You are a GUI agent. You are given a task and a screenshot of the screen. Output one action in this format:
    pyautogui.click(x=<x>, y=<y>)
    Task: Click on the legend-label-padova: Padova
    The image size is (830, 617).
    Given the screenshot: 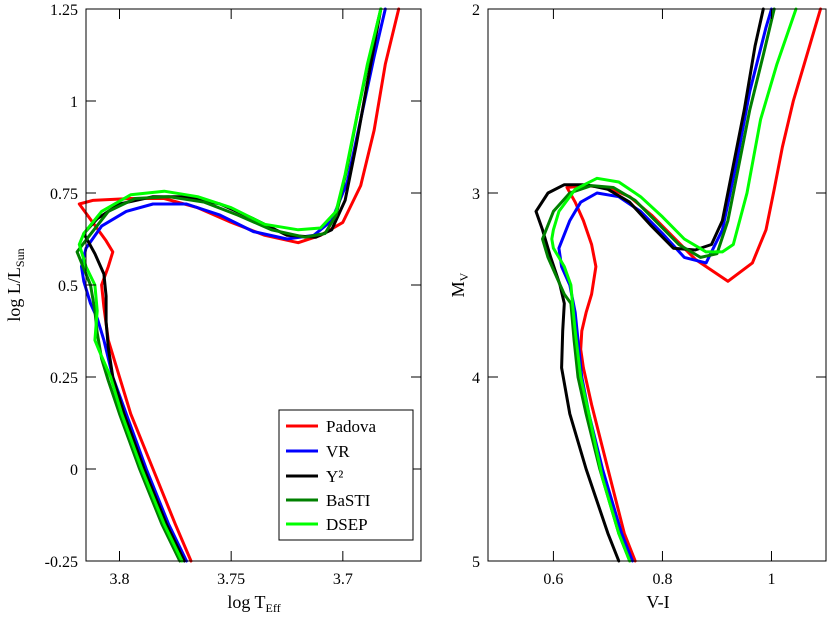 What is the action you would take?
    pyautogui.click(x=351, y=426)
    